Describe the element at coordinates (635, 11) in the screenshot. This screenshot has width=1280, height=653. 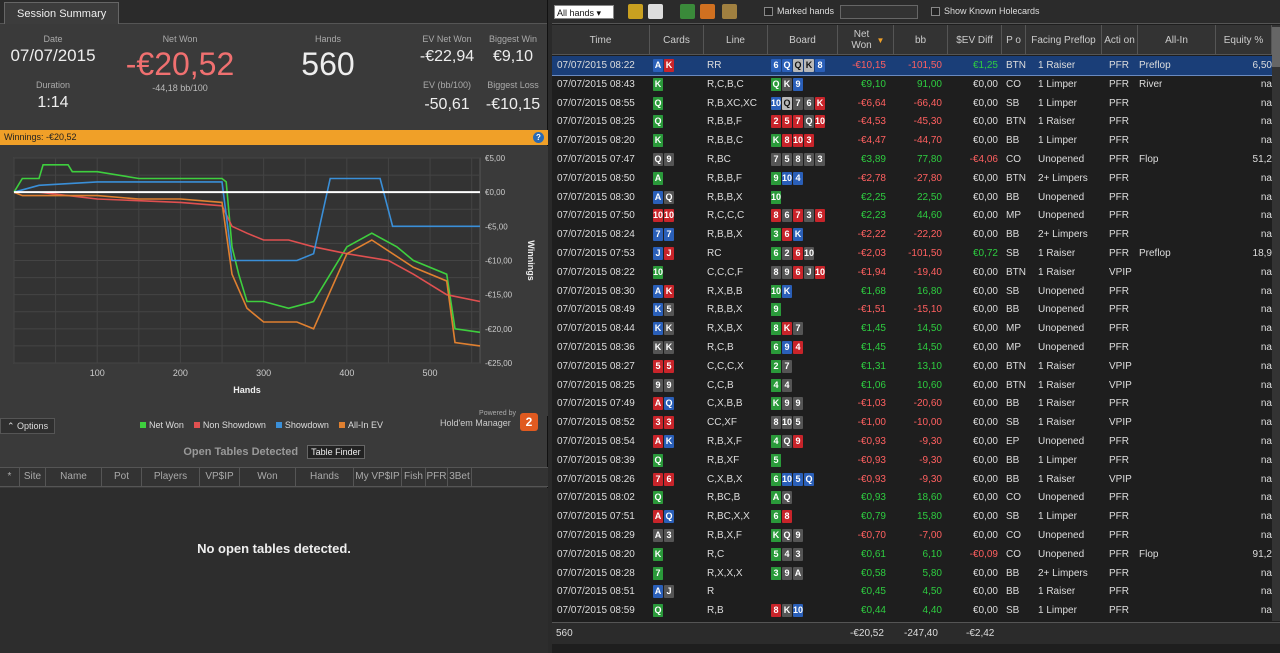
I see `rewind-icon` at that location.